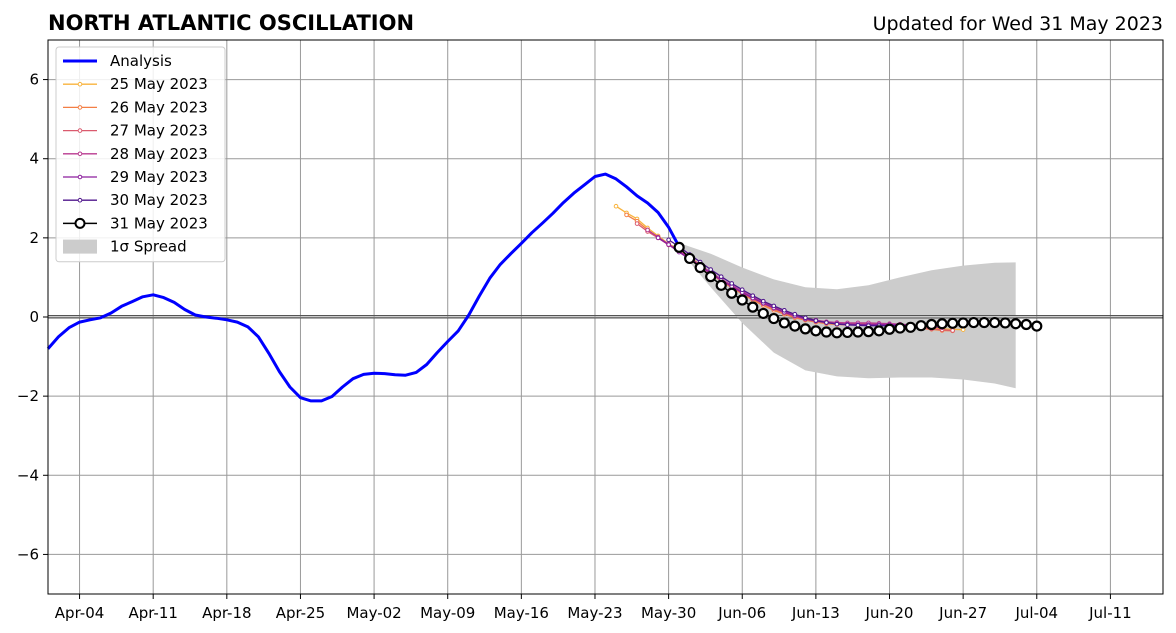  I want to click on y-tick-label: 6, so click(34, 80).